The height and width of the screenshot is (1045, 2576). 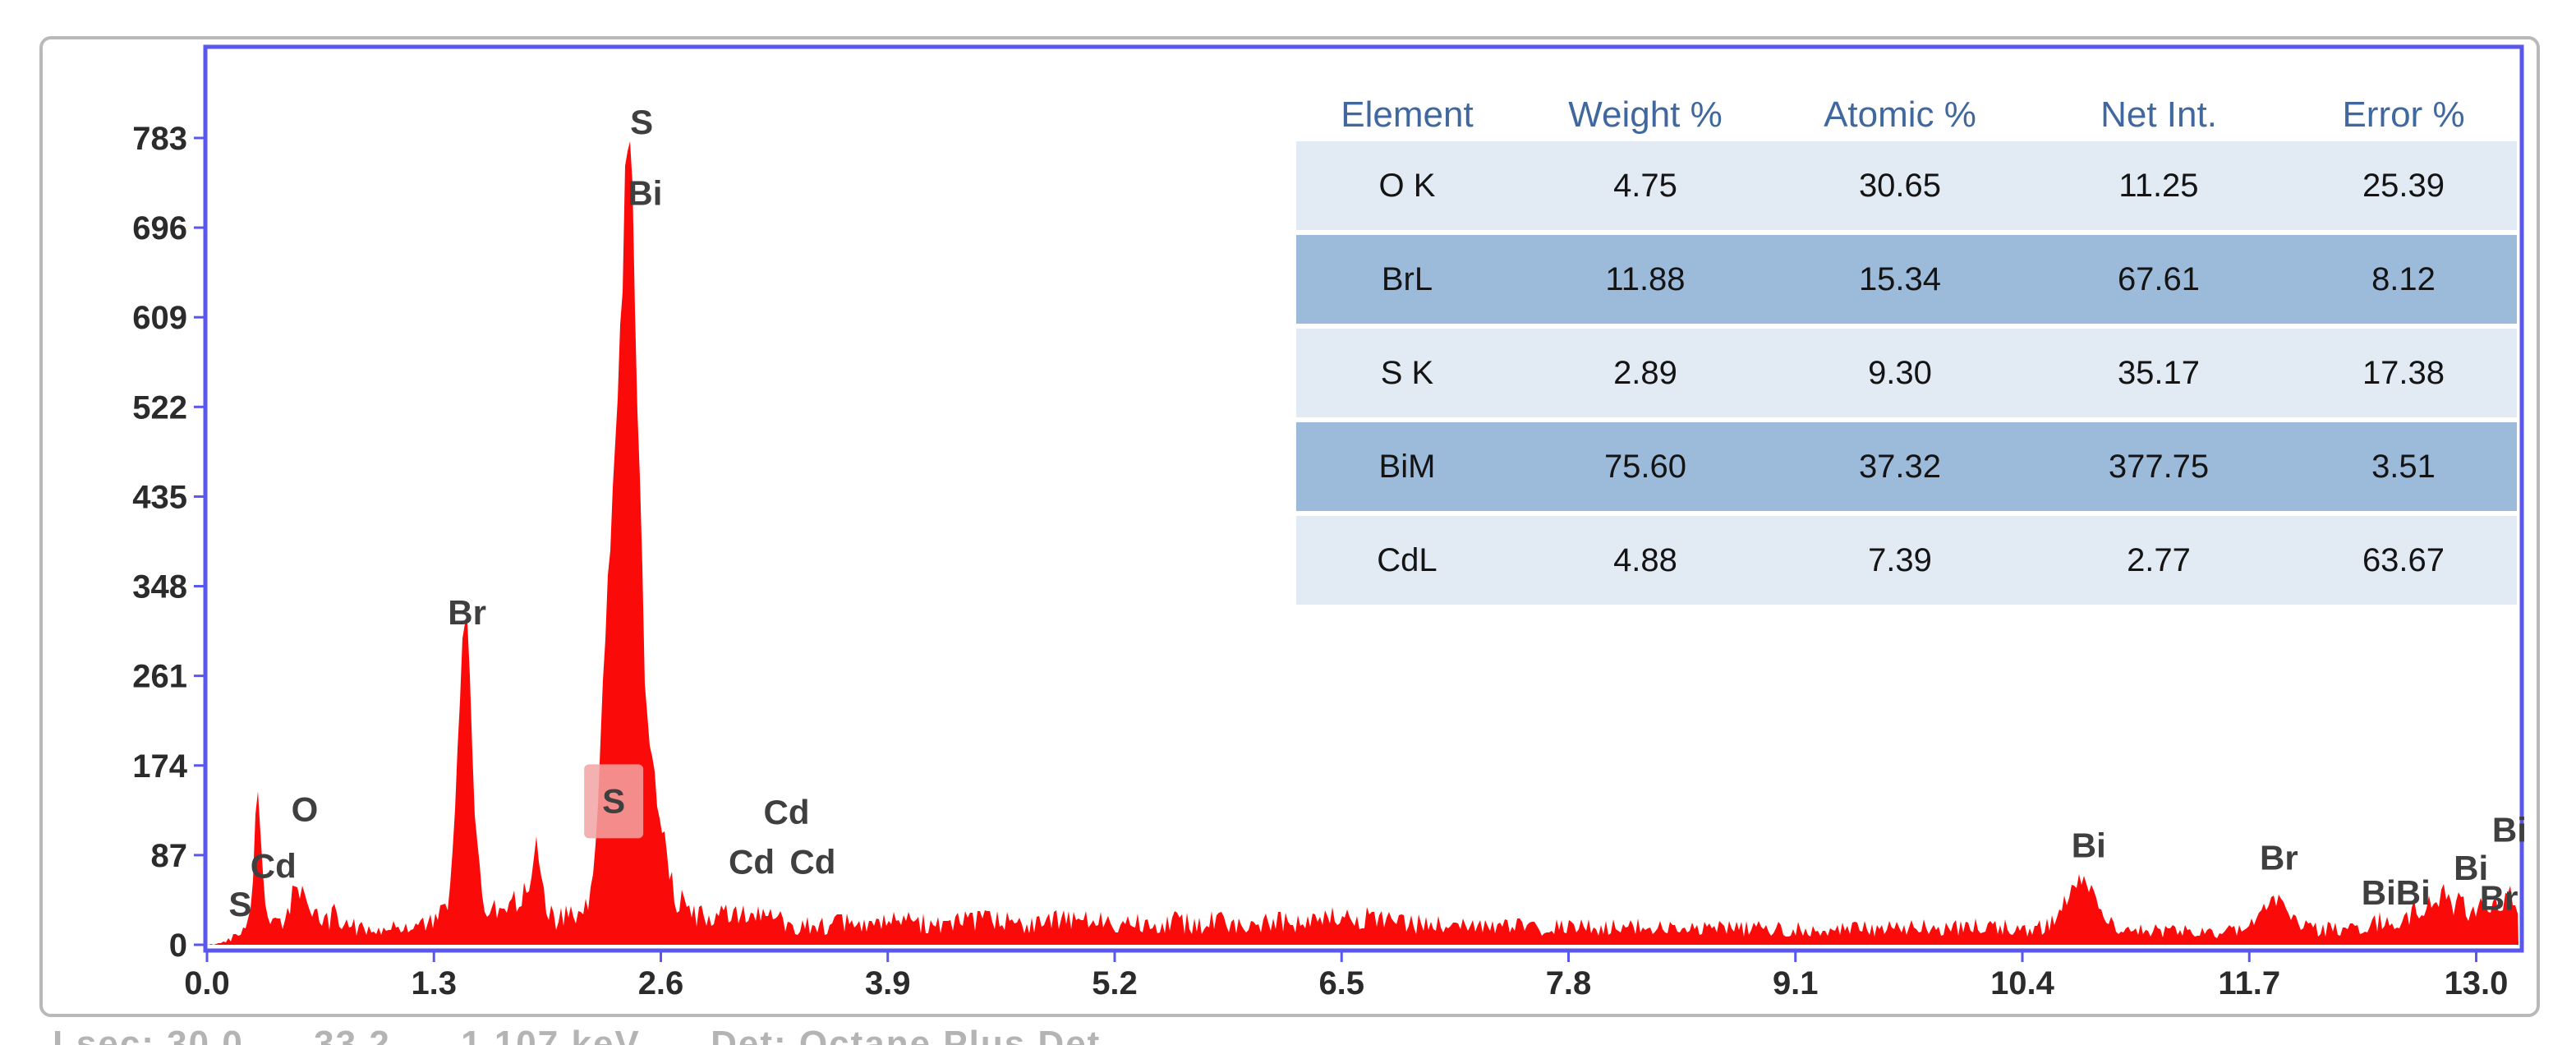 I want to click on table-row: BiM 75.60 37.32 377.75 3.51, so click(x=1906, y=466).